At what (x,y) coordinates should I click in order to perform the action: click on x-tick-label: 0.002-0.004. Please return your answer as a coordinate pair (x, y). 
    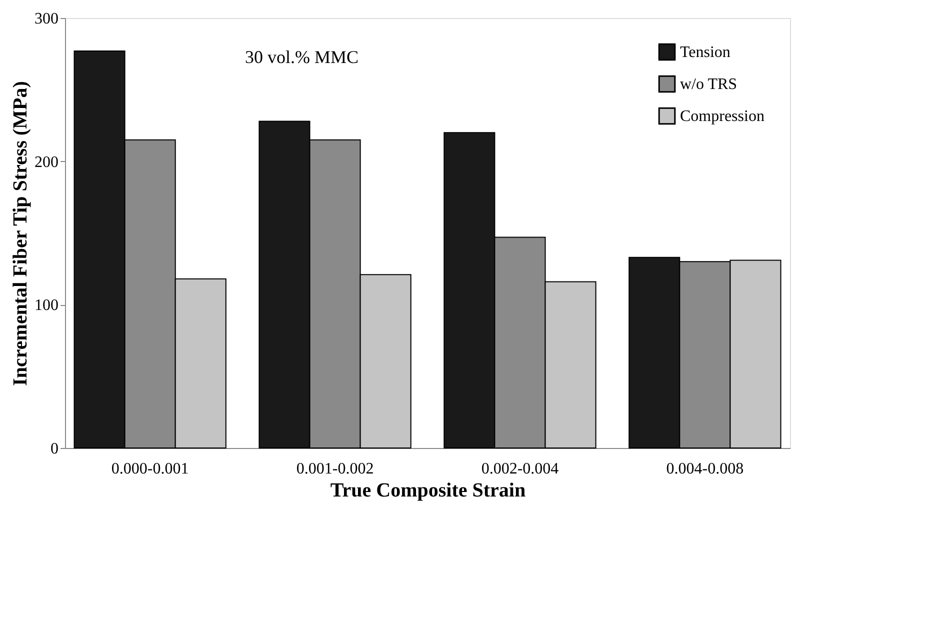
    Looking at the image, I should click on (520, 469).